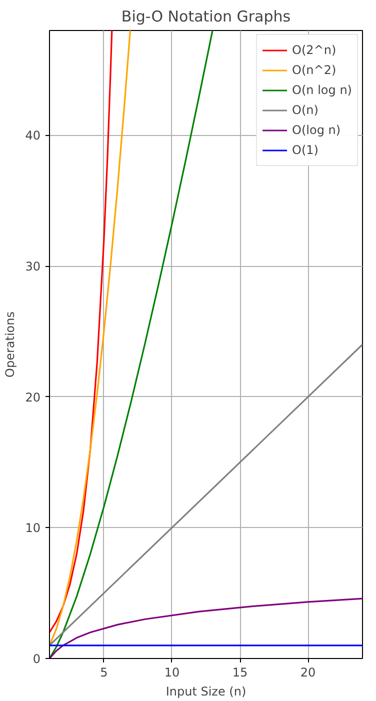 This screenshot has height=701, width=376. I want to click on x-tick-label: 5, so click(104, 673).